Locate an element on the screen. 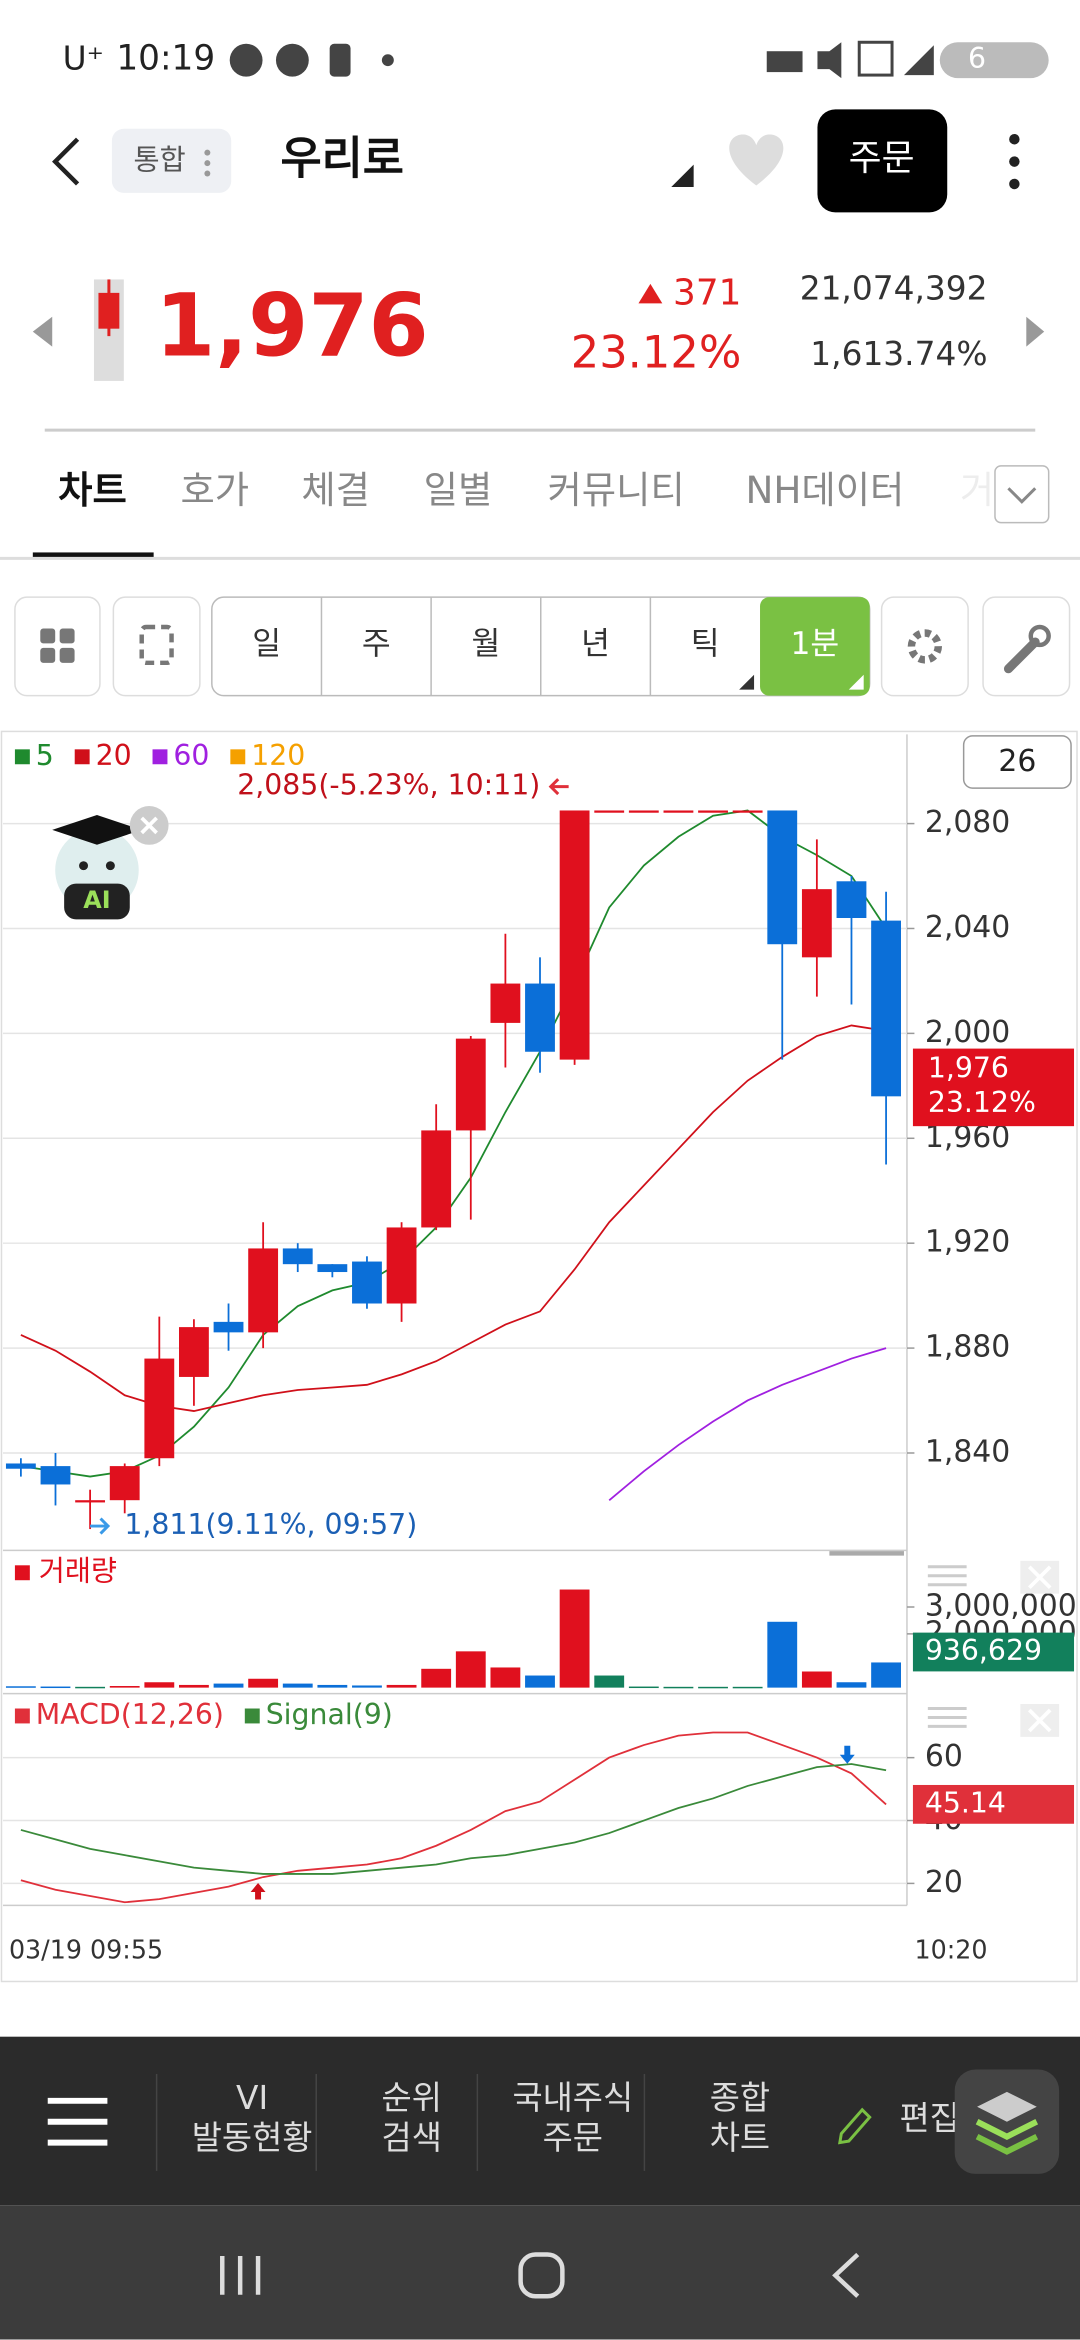  nav-label: 국내주식 is located at coordinates (572, 2098).